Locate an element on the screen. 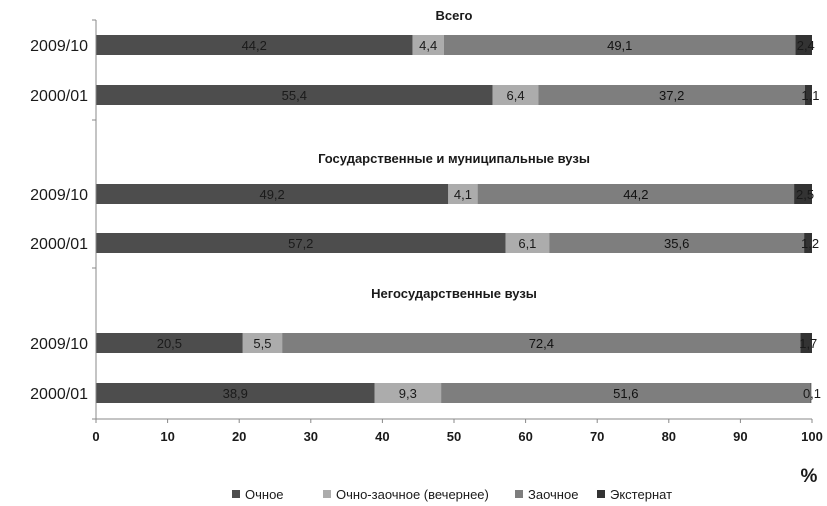 The width and height of the screenshot is (827, 506). group-title: Всего is located at coordinates (453, 15).